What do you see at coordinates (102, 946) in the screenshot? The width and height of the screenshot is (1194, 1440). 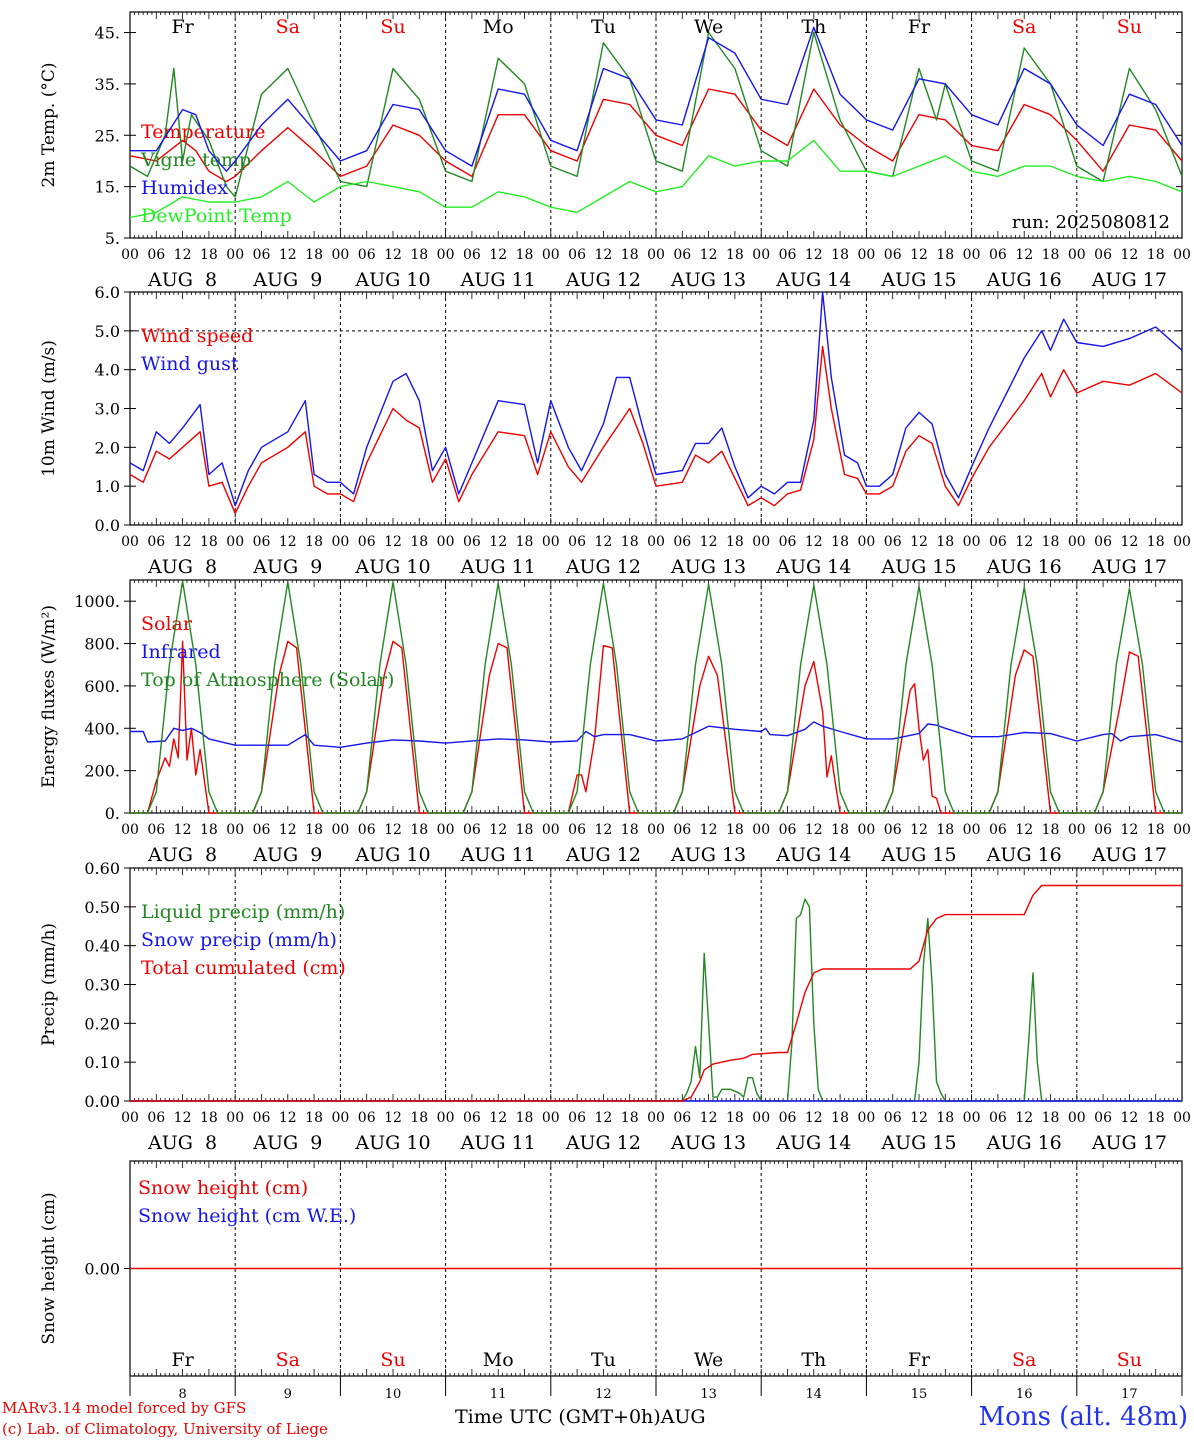 I see `y-tick-label: 0.40` at bounding box center [102, 946].